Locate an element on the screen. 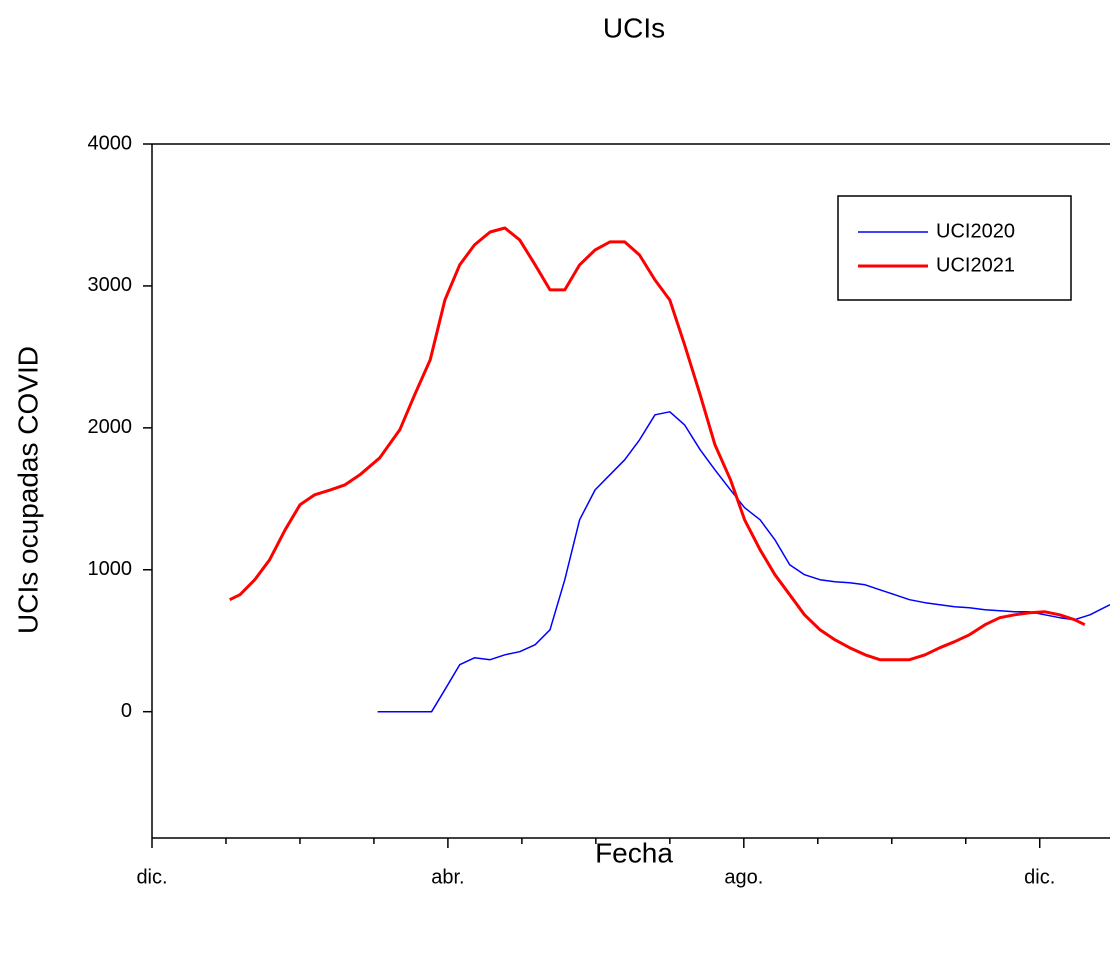 Image resolution: width=1110 pixels, height=955 pixels. y-tick-label: 3000 is located at coordinates (110, 285).